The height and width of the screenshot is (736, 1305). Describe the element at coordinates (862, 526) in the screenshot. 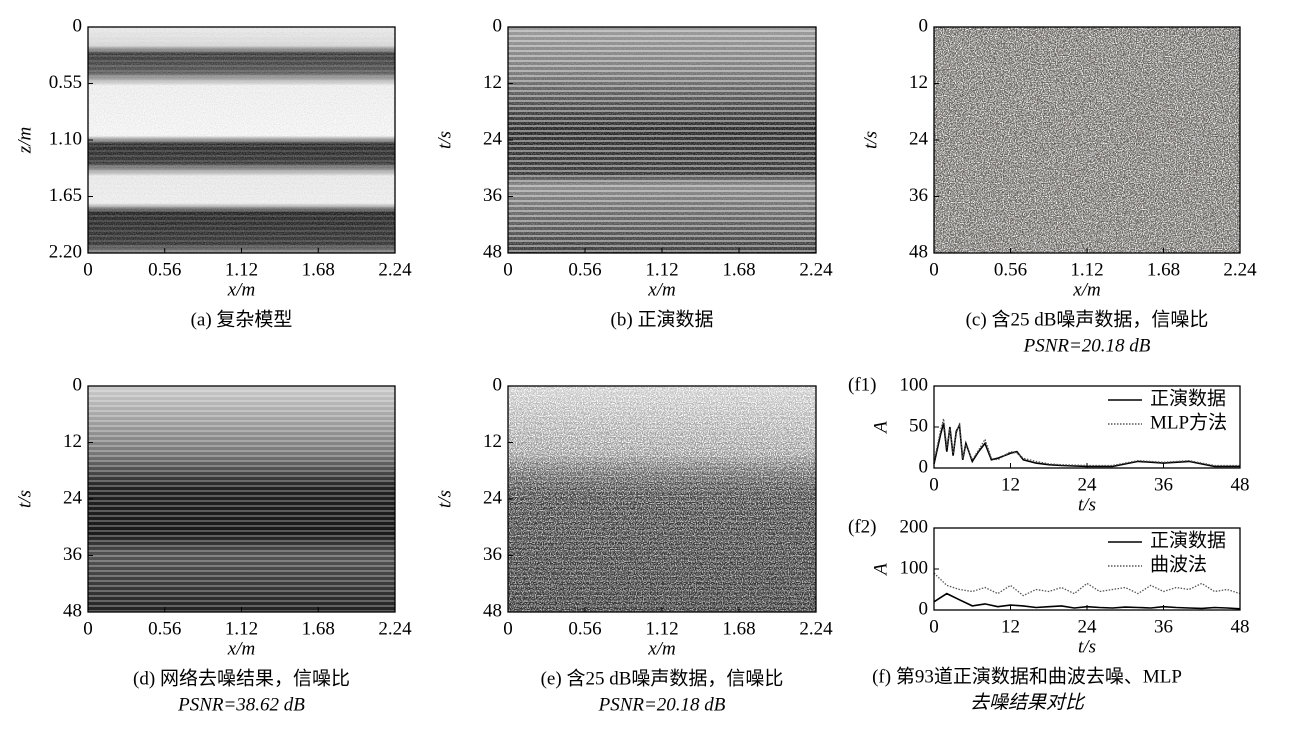

I see `panel-label: (f2)` at that location.